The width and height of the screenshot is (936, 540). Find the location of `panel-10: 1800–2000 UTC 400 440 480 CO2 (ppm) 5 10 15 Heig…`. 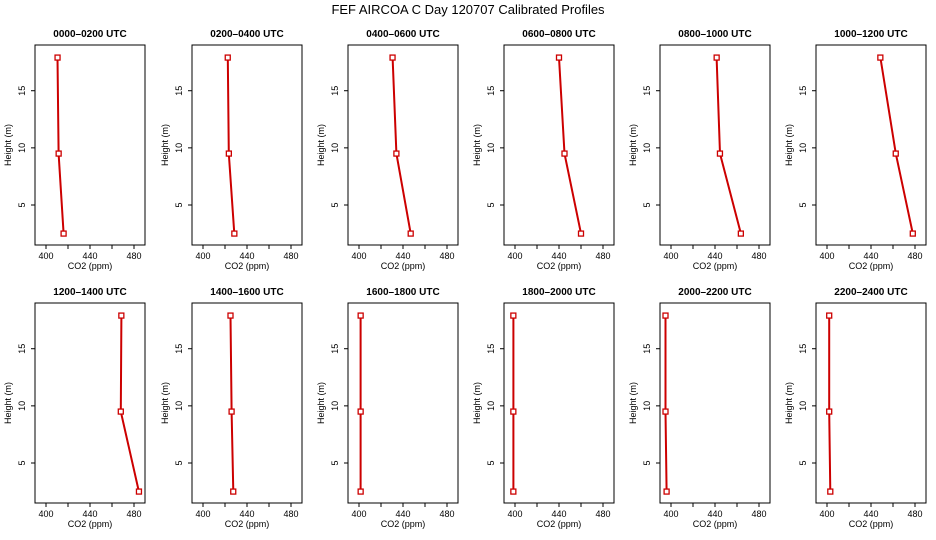

panel-10: 1800–2000 UTC 400 440 480 CO2 (ppm) 5 10 15 Heig… is located at coordinates (543, 408).